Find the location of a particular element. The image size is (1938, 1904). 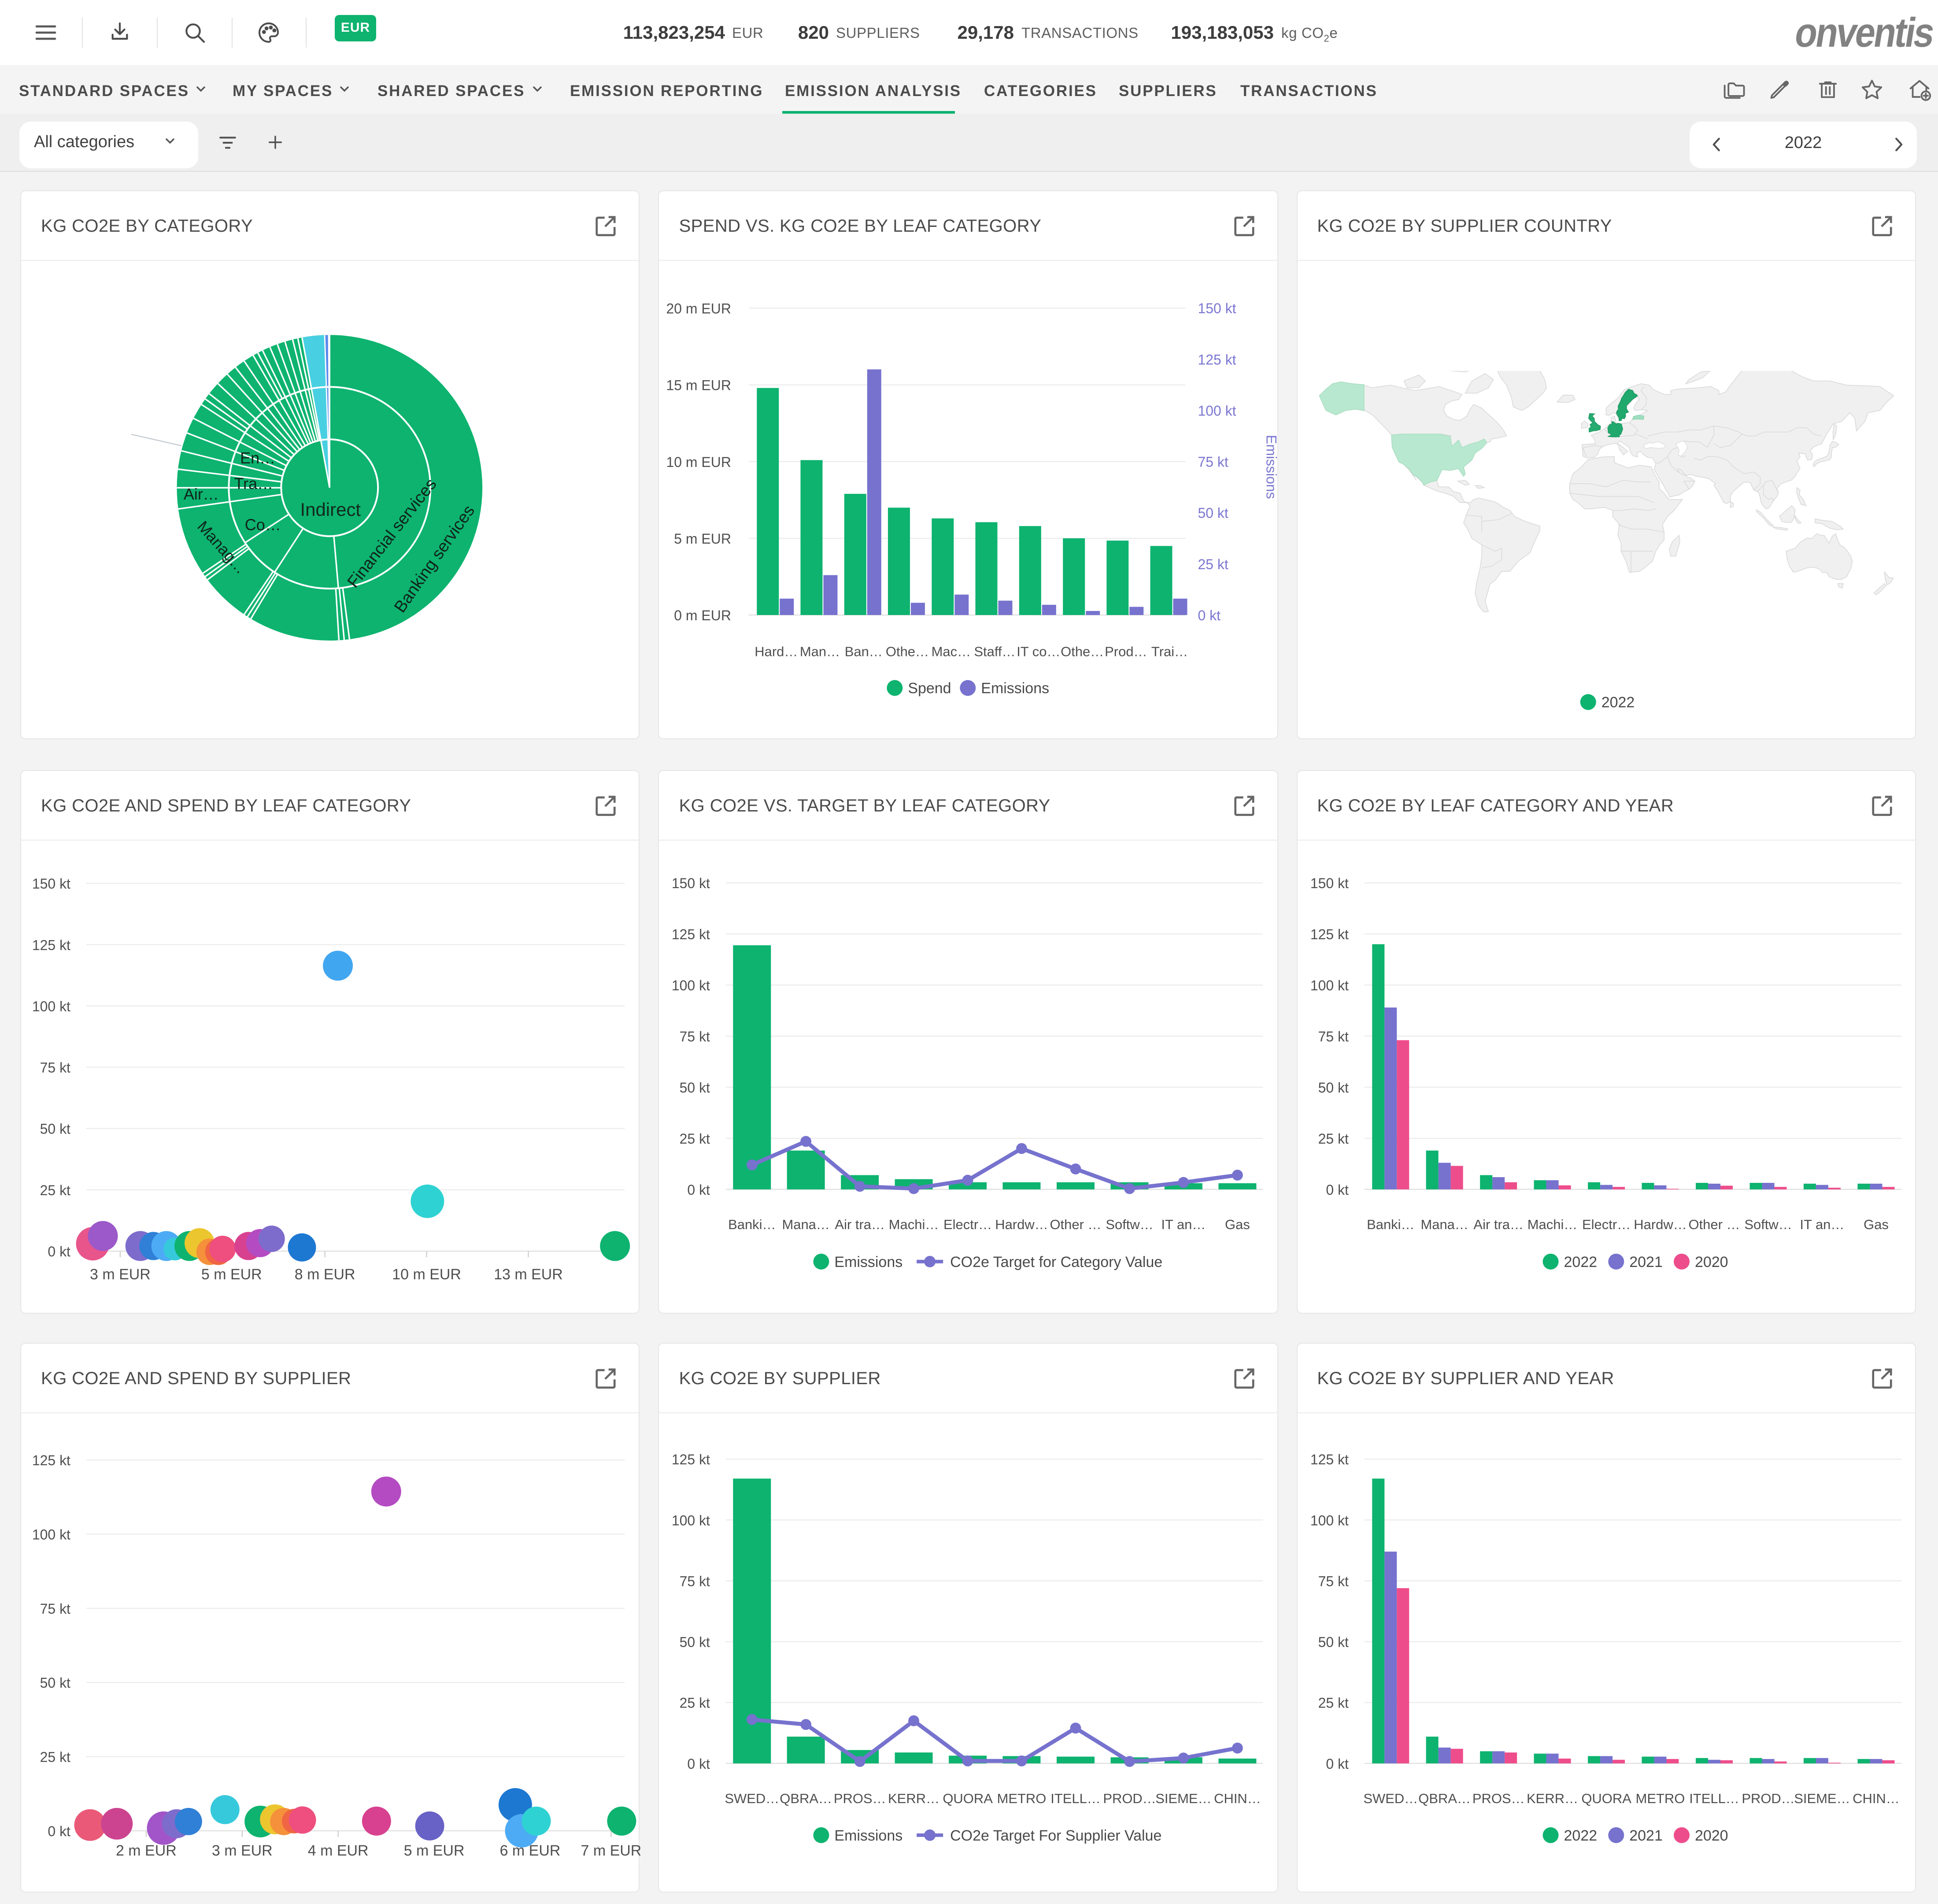

svg-text: 4 m EUR is located at coordinates (338, 1850).